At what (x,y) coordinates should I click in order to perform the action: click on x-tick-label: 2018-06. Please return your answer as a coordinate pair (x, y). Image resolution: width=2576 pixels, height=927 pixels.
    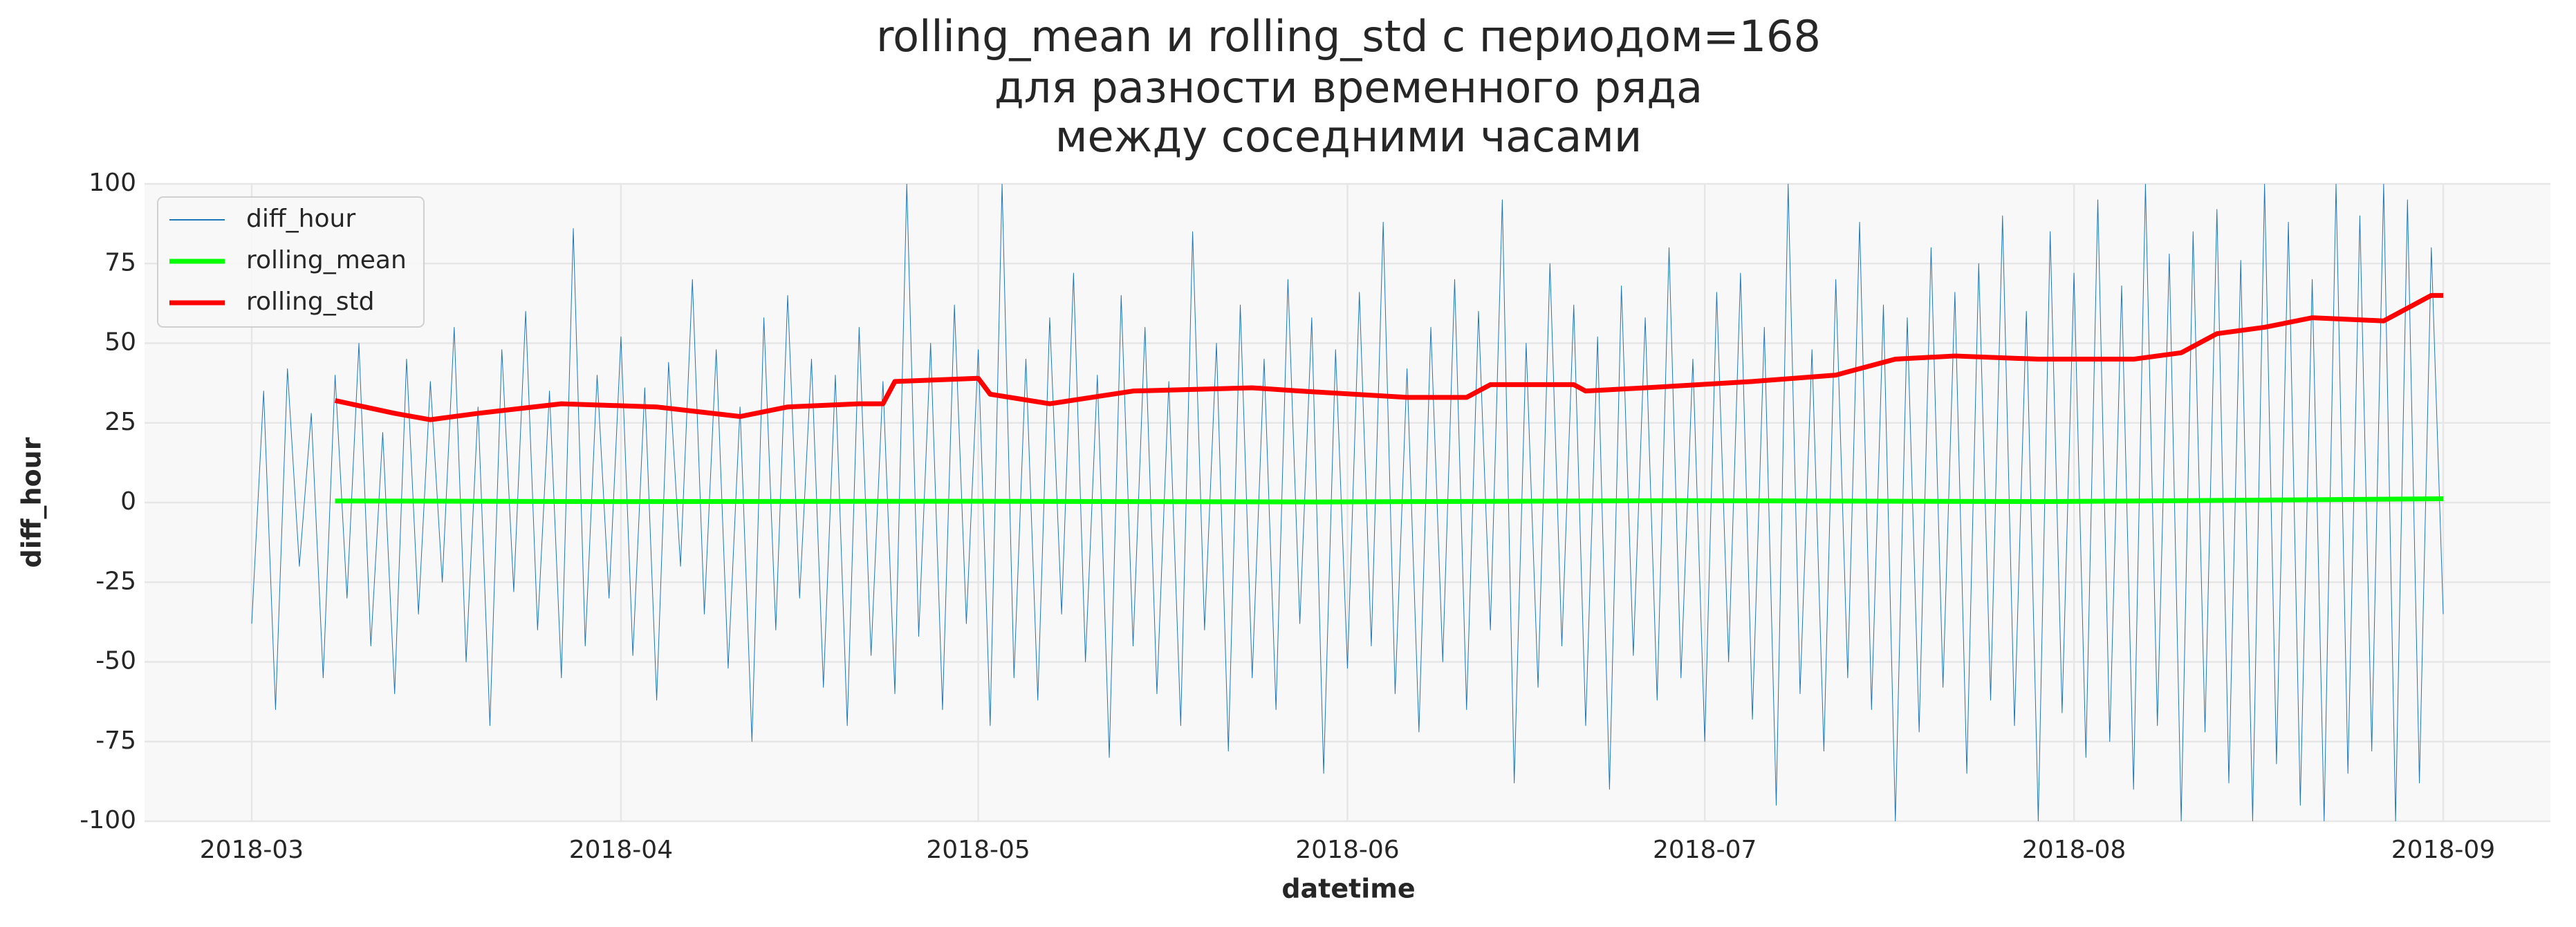
    Looking at the image, I should click on (1347, 850).